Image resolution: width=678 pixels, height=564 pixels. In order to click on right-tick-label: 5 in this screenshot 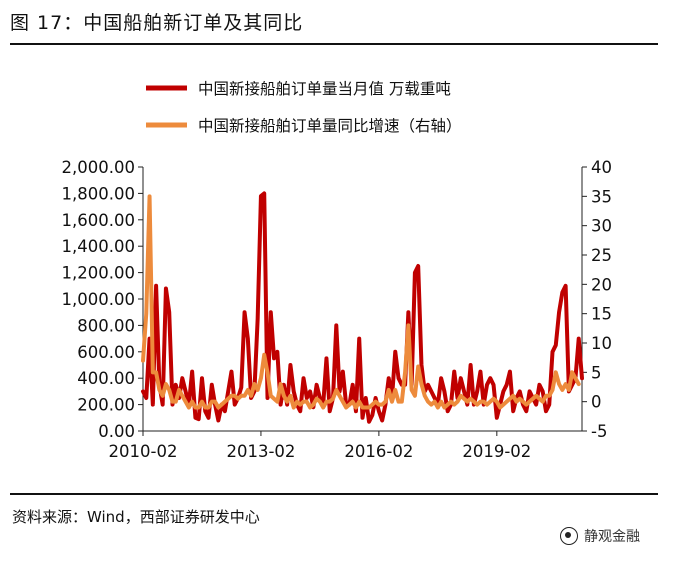, I will do `click(596, 372)`.